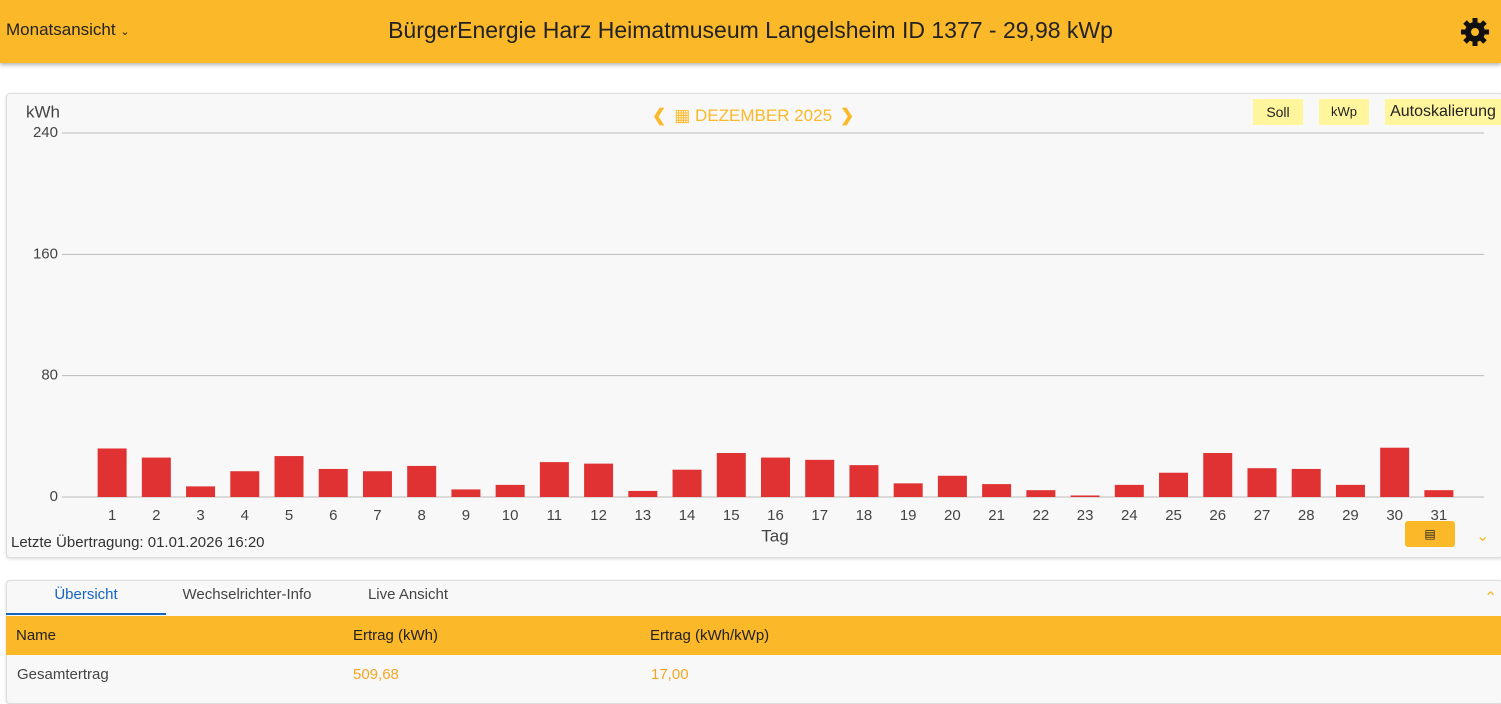 The image size is (1501, 704). What do you see at coordinates (247, 594) in the screenshot?
I see `tab: Wechselrichter-Info` at bounding box center [247, 594].